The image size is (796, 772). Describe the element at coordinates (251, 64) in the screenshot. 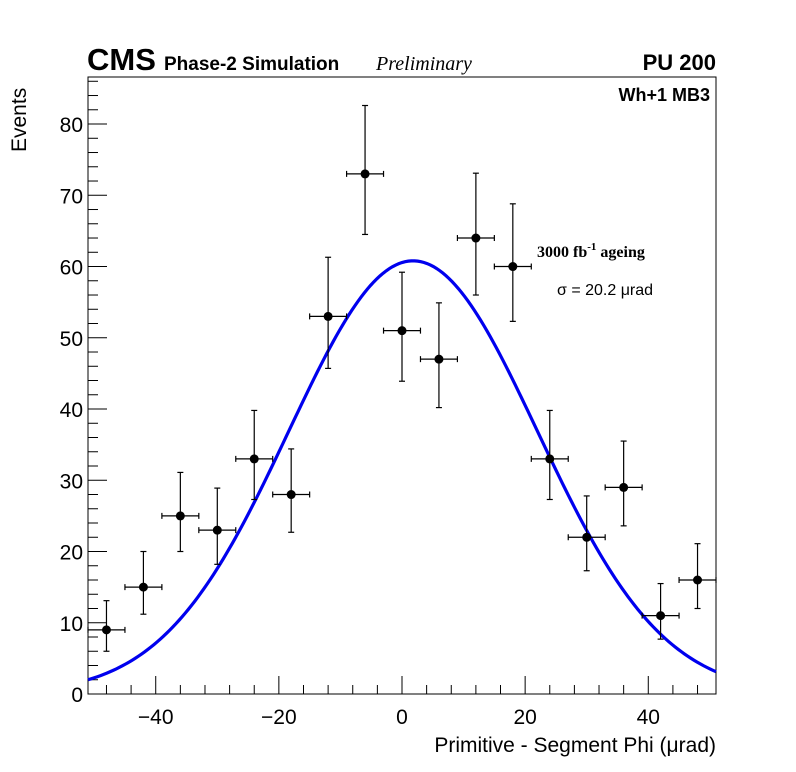

I see `subtitle-label: Phase-2 Simulation` at that location.